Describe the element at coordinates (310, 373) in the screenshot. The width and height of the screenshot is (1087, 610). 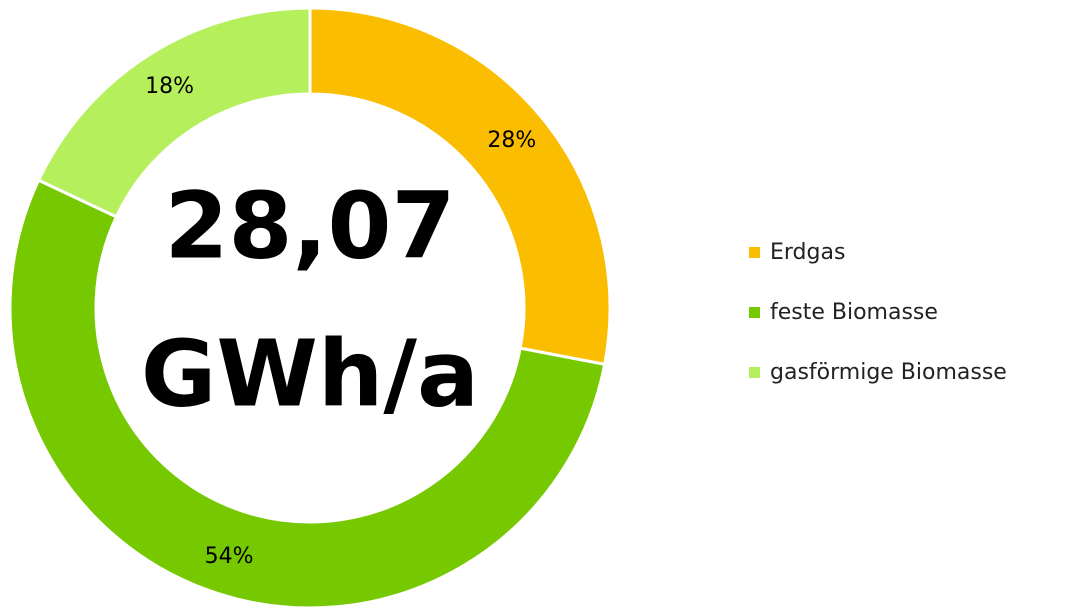
I see `center-unit: GWh/a` at that location.